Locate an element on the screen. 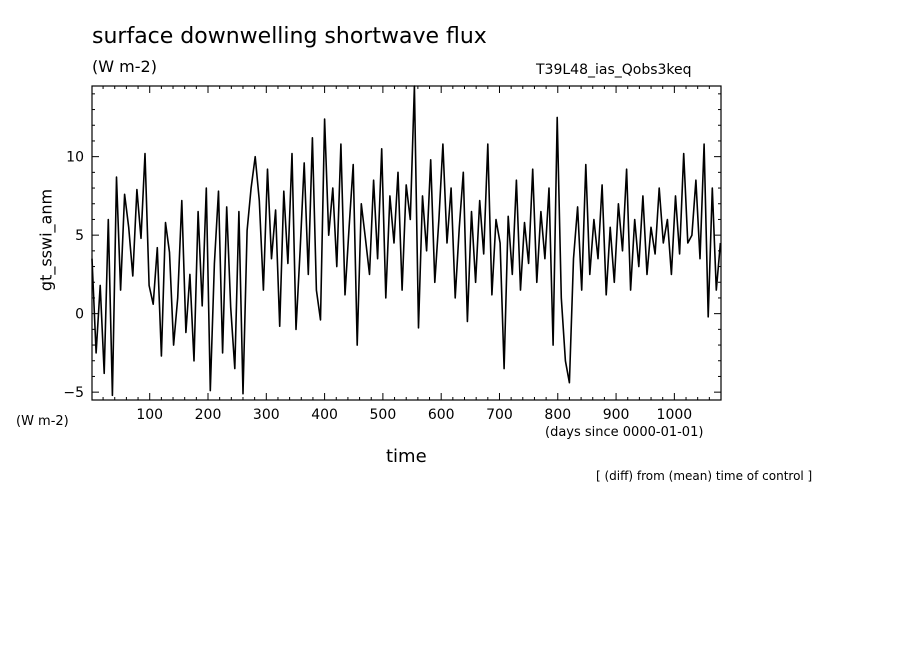 Image resolution: width=904 pixels, height=654 pixels. y-axis-units: (W m-2) is located at coordinates (42, 421).